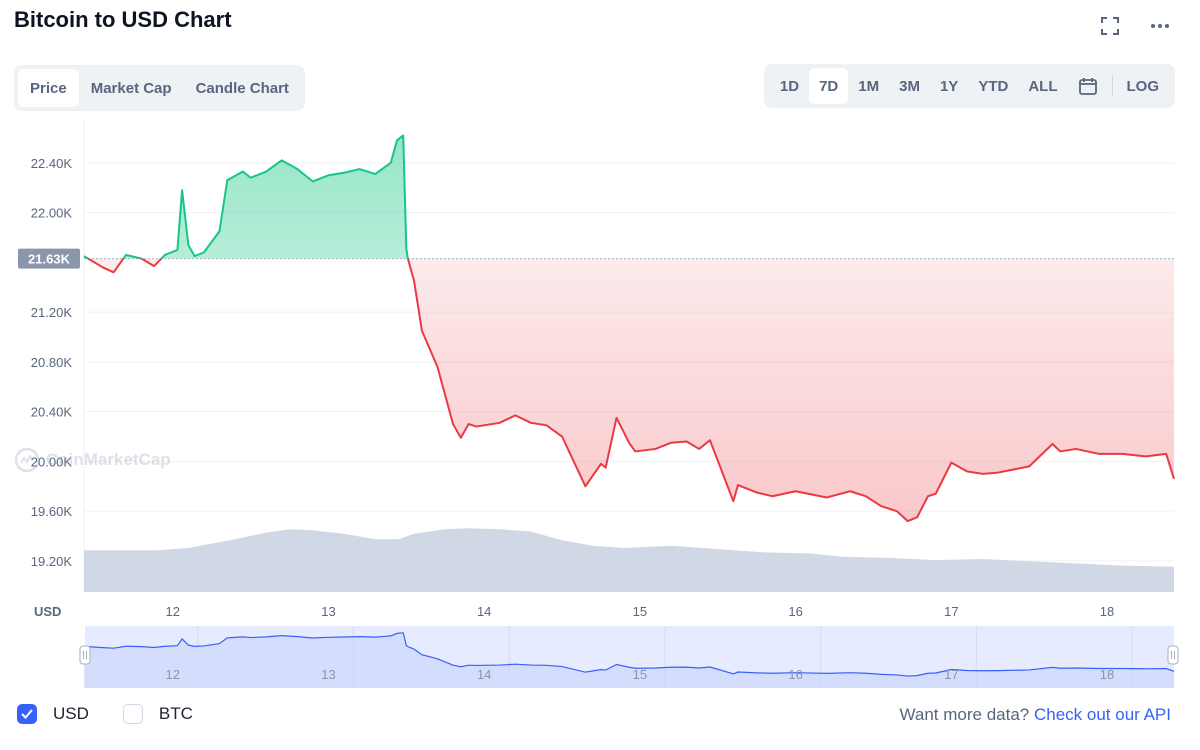 The height and width of the screenshot is (750, 1200). I want to click on page-title: Bitcoin to USD Chart, so click(123, 19).